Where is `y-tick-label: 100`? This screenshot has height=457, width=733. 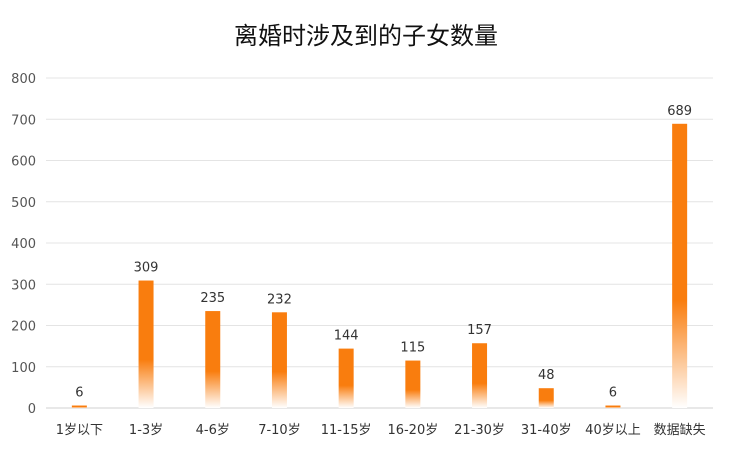
y-tick-label: 100 is located at coordinates (23, 368).